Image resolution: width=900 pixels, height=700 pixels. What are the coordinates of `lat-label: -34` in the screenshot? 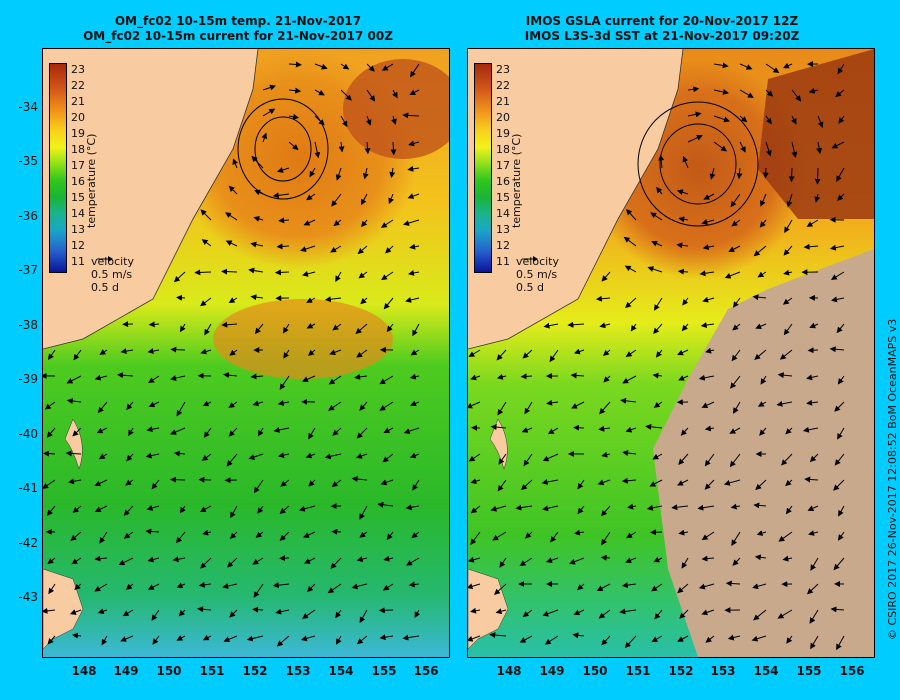 It's located at (28, 107).